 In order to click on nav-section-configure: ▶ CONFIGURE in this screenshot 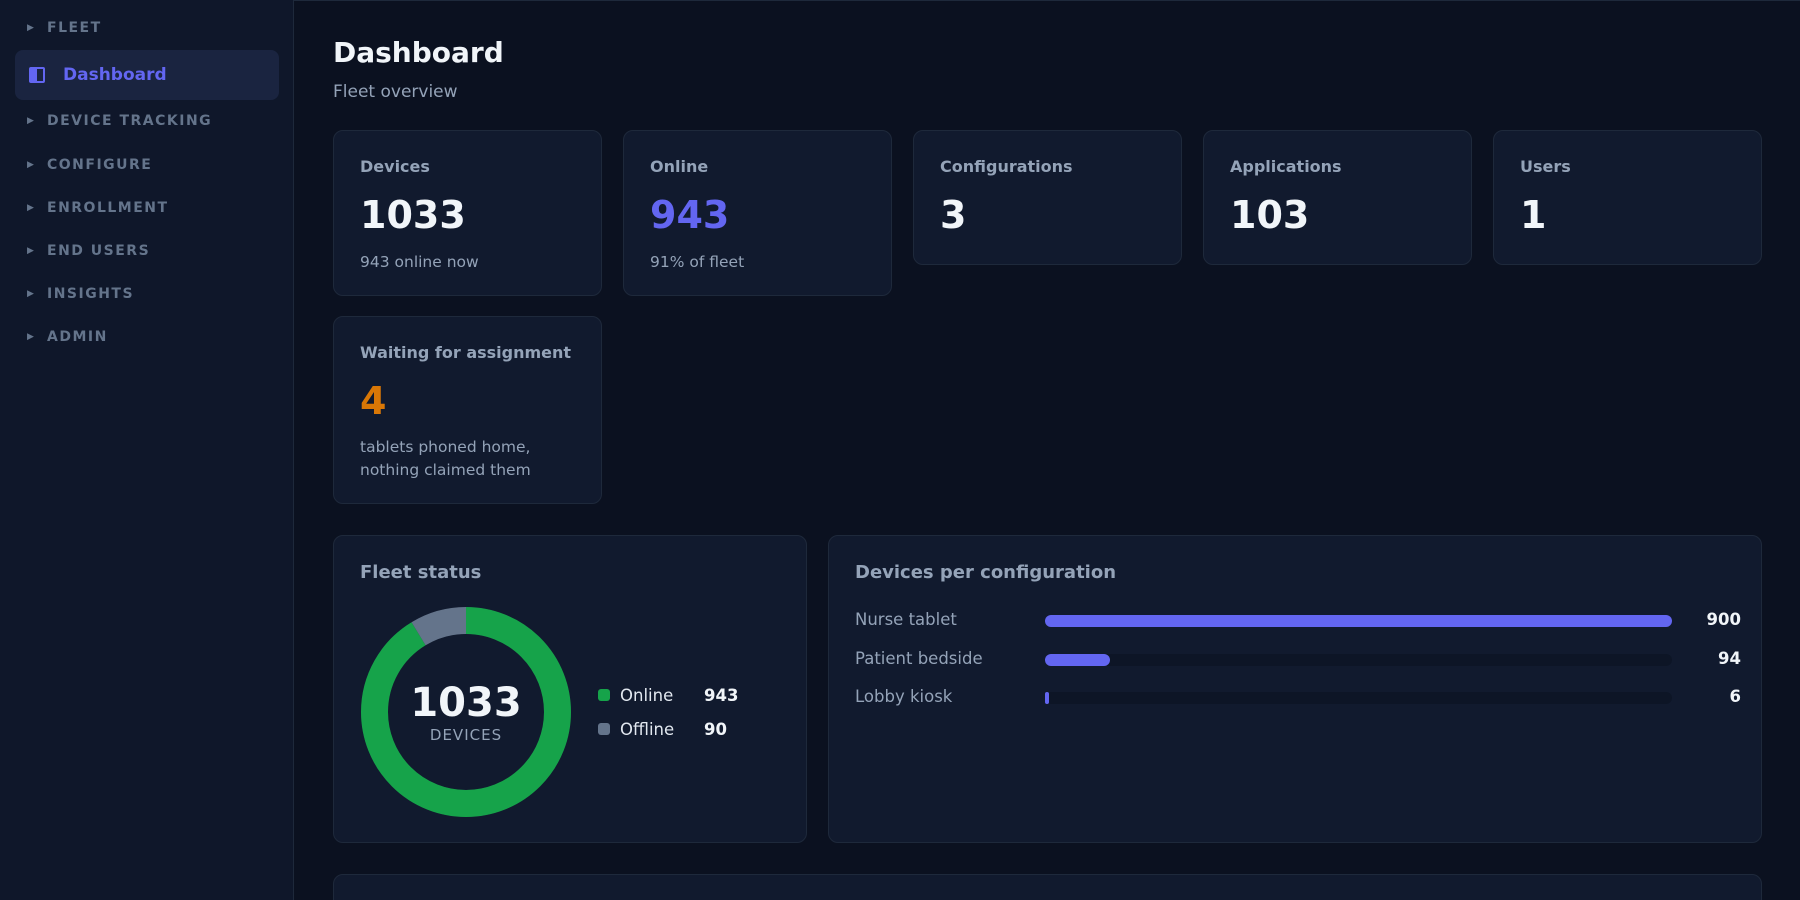, I will do `click(89, 165)`.